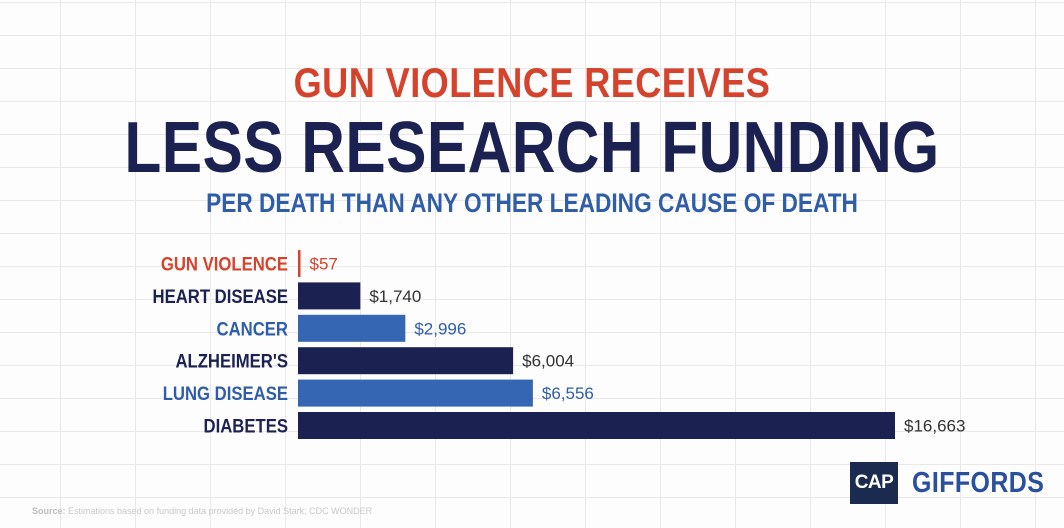  Describe the element at coordinates (352, 328) in the screenshot. I see `bar-cancer` at that location.